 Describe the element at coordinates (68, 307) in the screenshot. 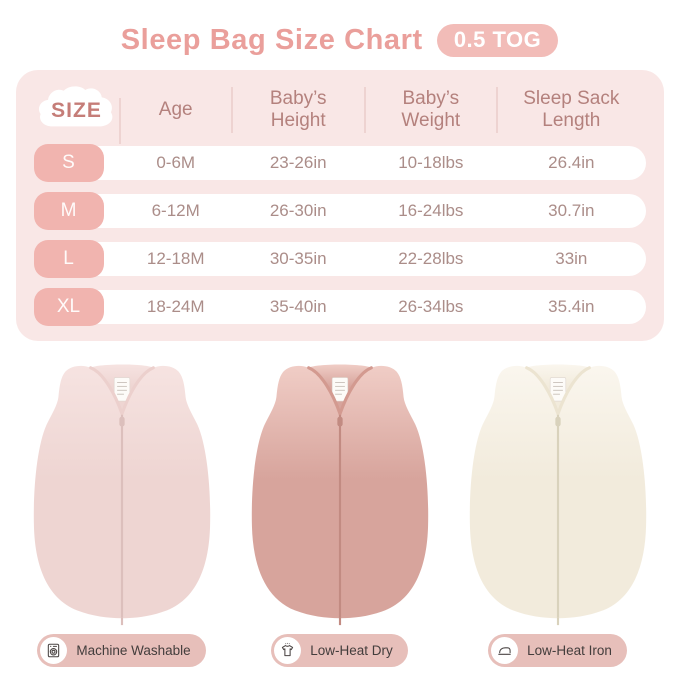

I see `size-pill: XL` at that location.